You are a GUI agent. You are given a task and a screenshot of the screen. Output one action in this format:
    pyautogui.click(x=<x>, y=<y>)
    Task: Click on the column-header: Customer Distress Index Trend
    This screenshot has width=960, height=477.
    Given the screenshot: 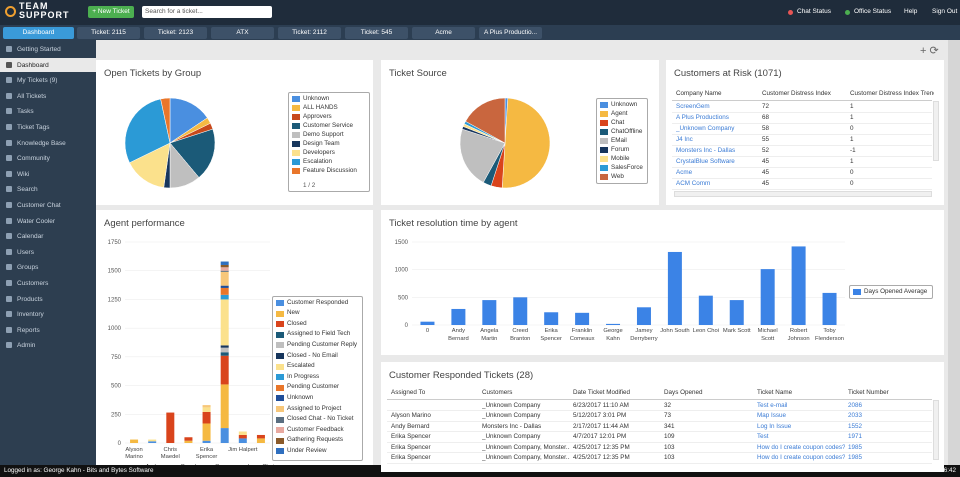 What is the action you would take?
    pyautogui.click(x=892, y=93)
    